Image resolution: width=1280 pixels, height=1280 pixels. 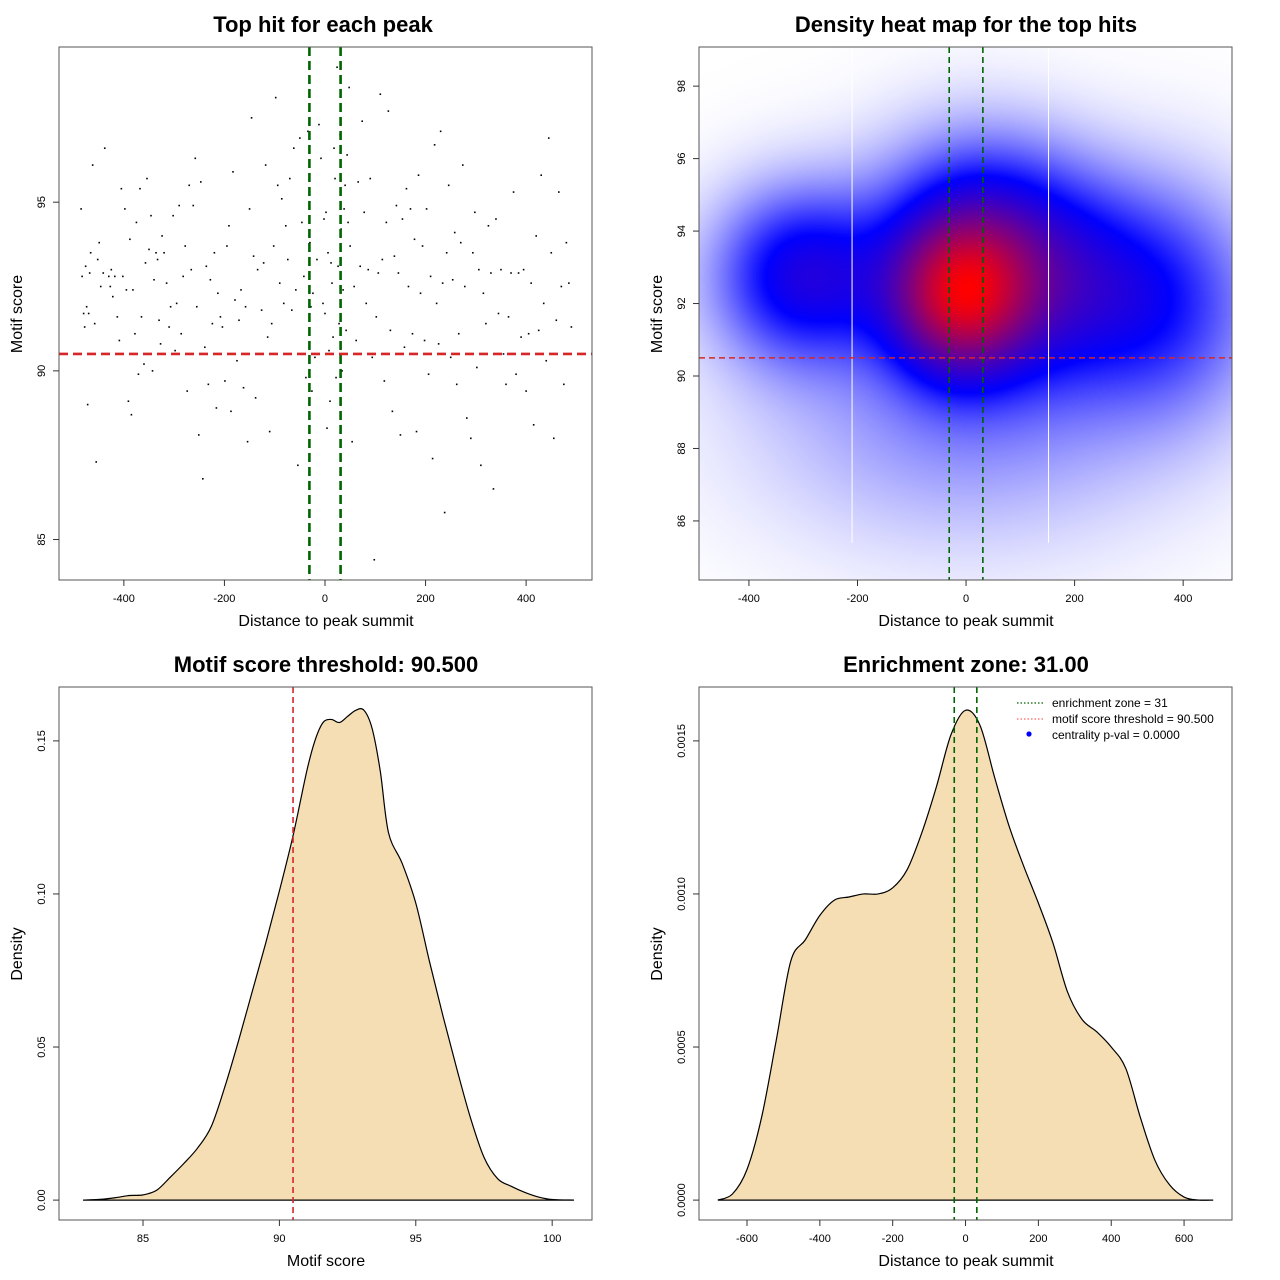 I want to click on heatmap-y-tick-label: 92, so click(x=682, y=303).